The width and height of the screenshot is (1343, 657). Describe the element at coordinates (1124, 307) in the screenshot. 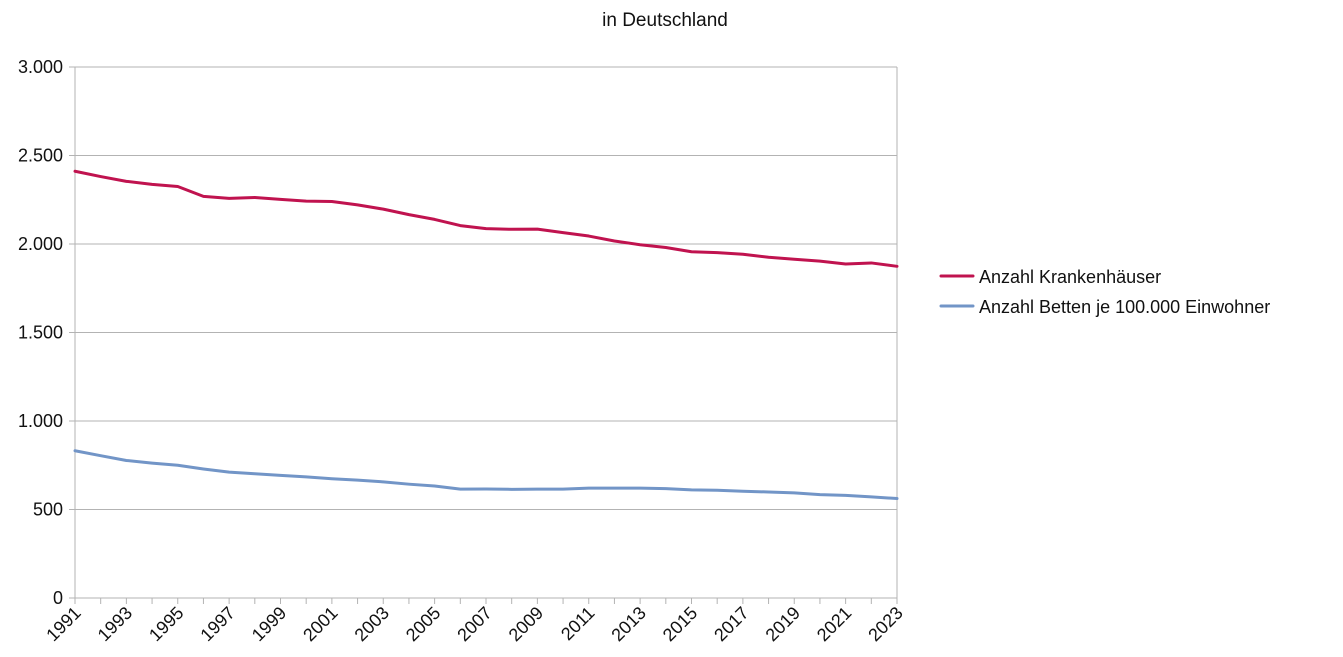

I see `legend-label-anzahl-betten: Anzahl Betten je 100.000 Einwohner` at that location.